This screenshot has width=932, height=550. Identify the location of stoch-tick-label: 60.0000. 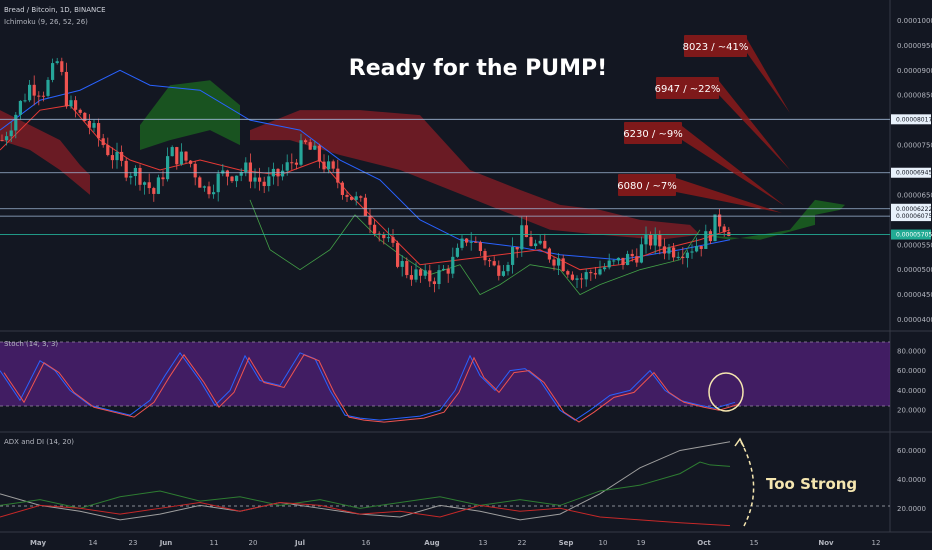
(911, 371).